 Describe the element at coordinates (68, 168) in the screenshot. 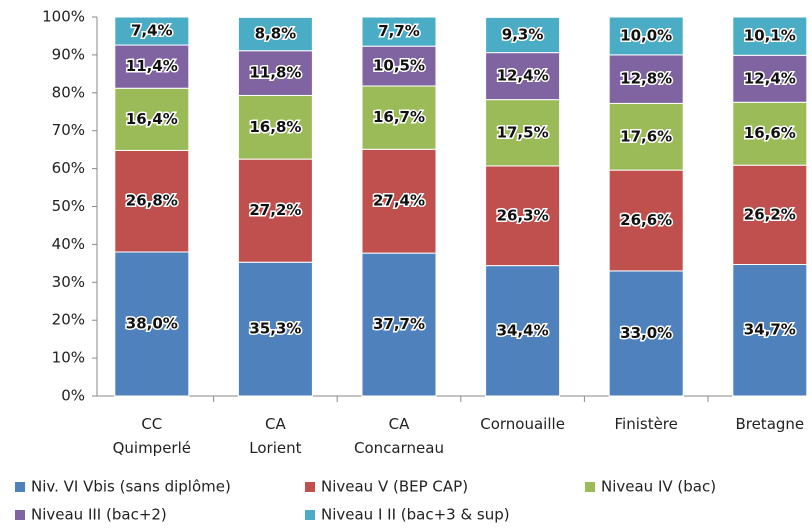

I see `y-tick-label: 60%` at that location.